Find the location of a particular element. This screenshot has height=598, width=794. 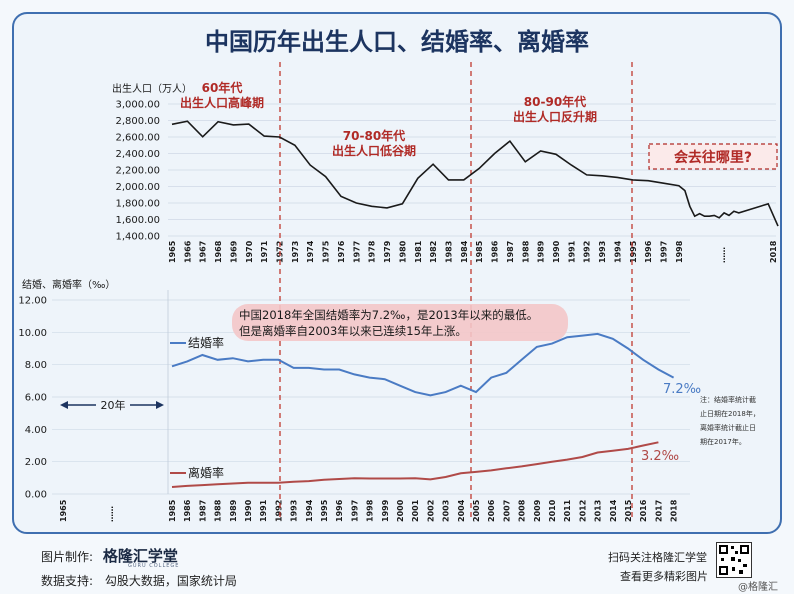

births-xtick: 1986 is located at coordinates (495, 251).